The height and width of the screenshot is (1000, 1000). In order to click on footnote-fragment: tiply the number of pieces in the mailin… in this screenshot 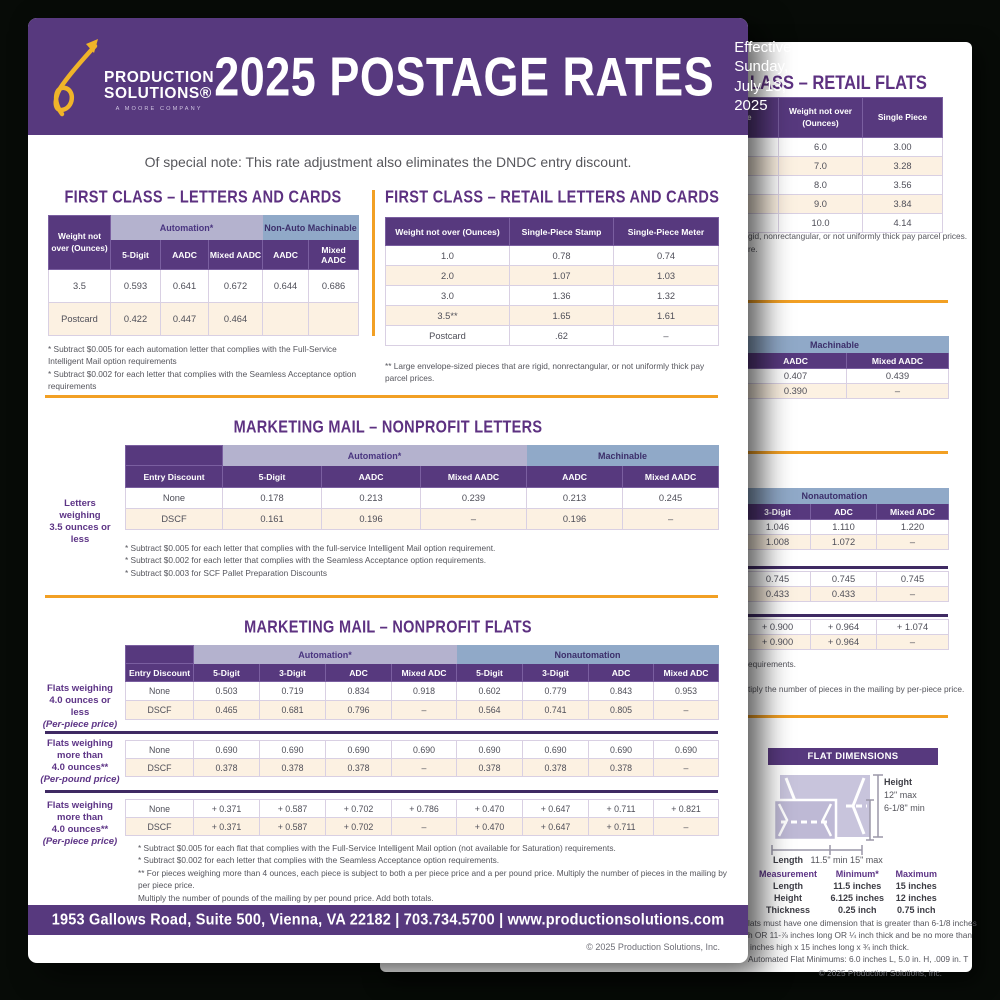, I will do `click(856, 689)`.